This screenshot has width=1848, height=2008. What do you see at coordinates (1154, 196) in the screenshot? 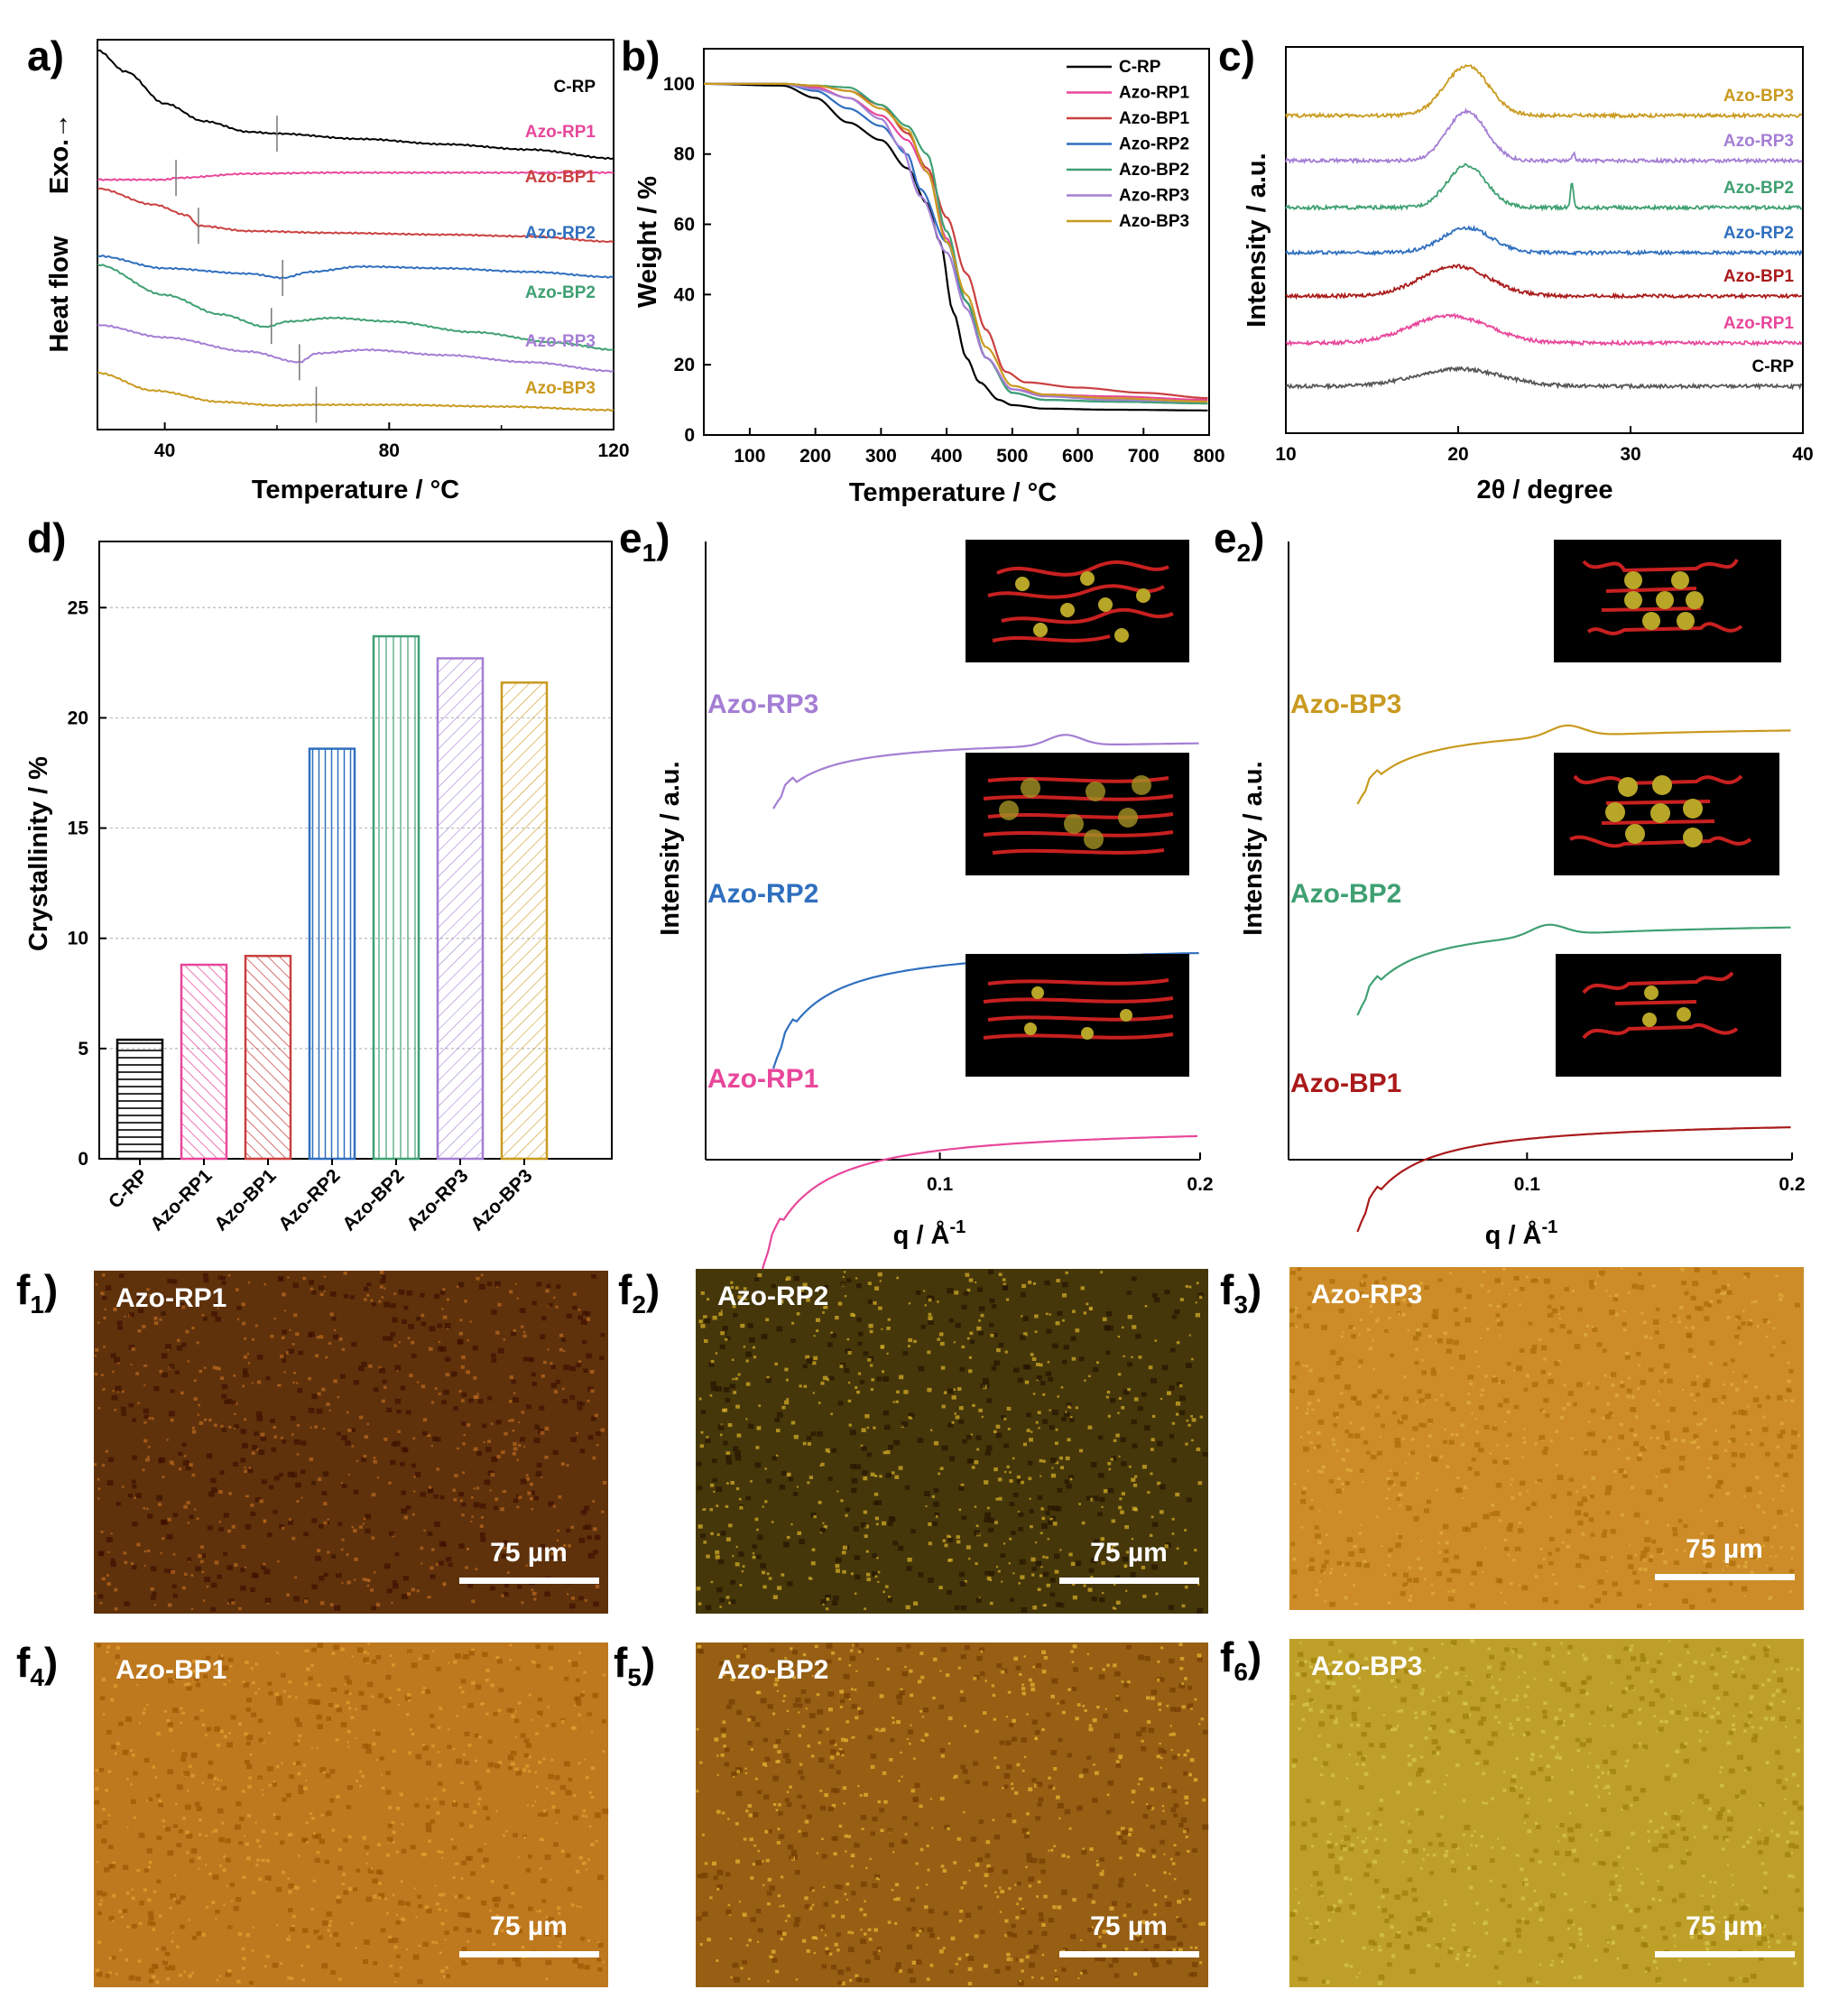
I see `tga-legend-label: Azo-RP3` at bounding box center [1154, 196].